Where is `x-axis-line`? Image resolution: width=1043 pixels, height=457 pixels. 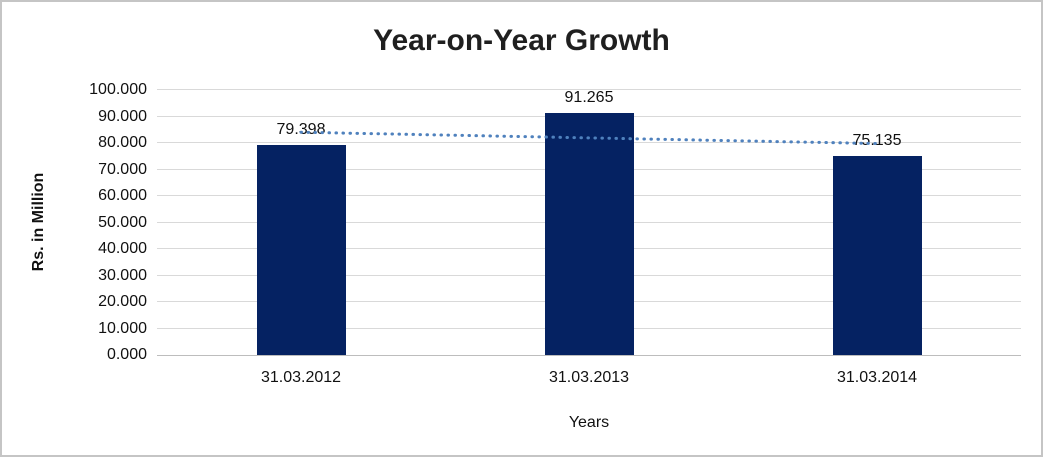
x-axis-line is located at coordinates (589, 355).